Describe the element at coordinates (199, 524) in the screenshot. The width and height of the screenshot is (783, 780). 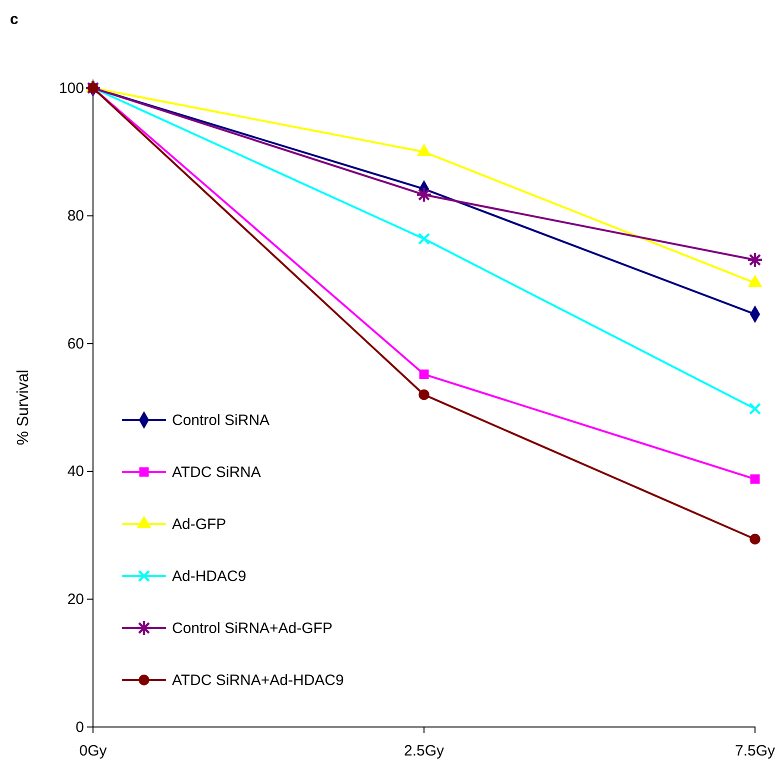
I see `legend-label: Ad-GFP` at that location.